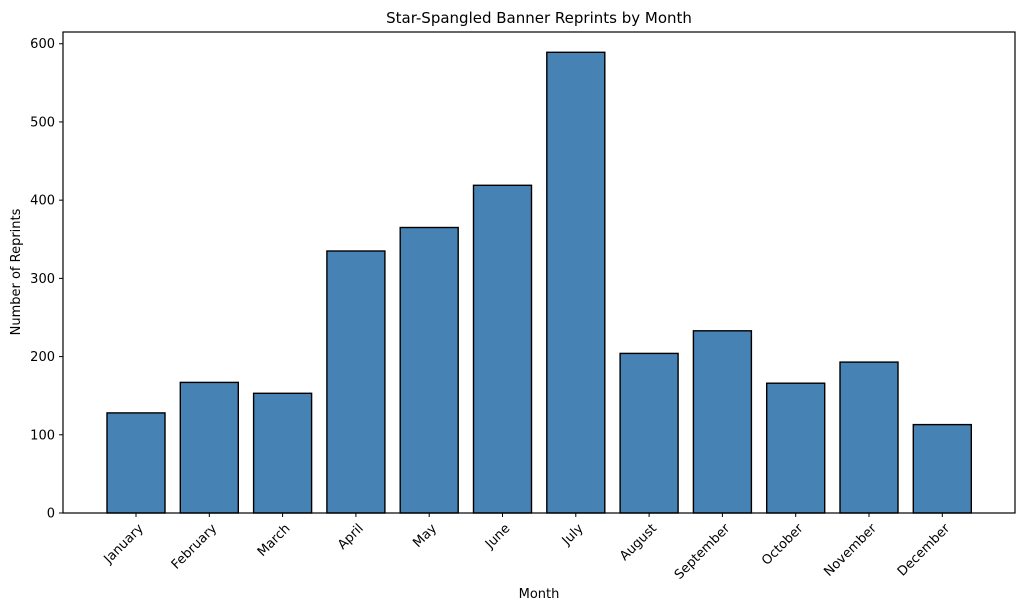 This screenshot has height=615, width=1024. What do you see at coordinates (576, 282) in the screenshot?
I see `bar-july` at bounding box center [576, 282].